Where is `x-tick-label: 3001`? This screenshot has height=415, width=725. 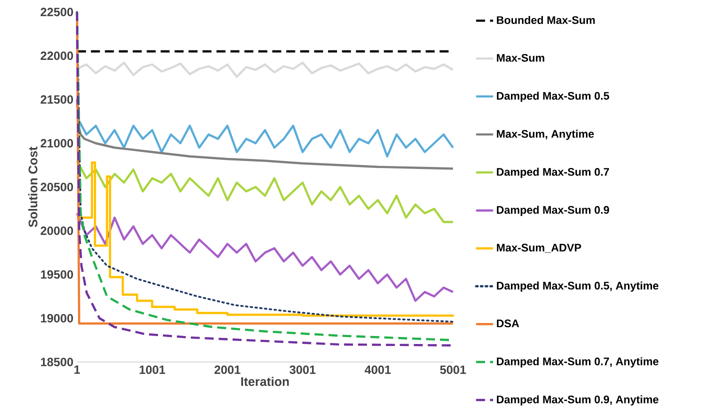
x-tick-label: 3001 is located at coordinates (303, 370).